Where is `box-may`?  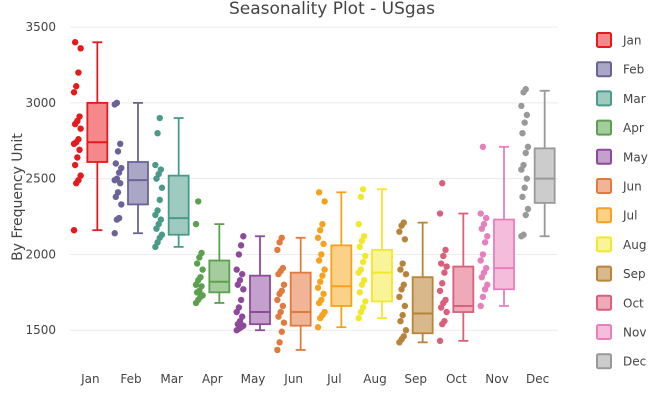
box-may is located at coordinates (252, 283).